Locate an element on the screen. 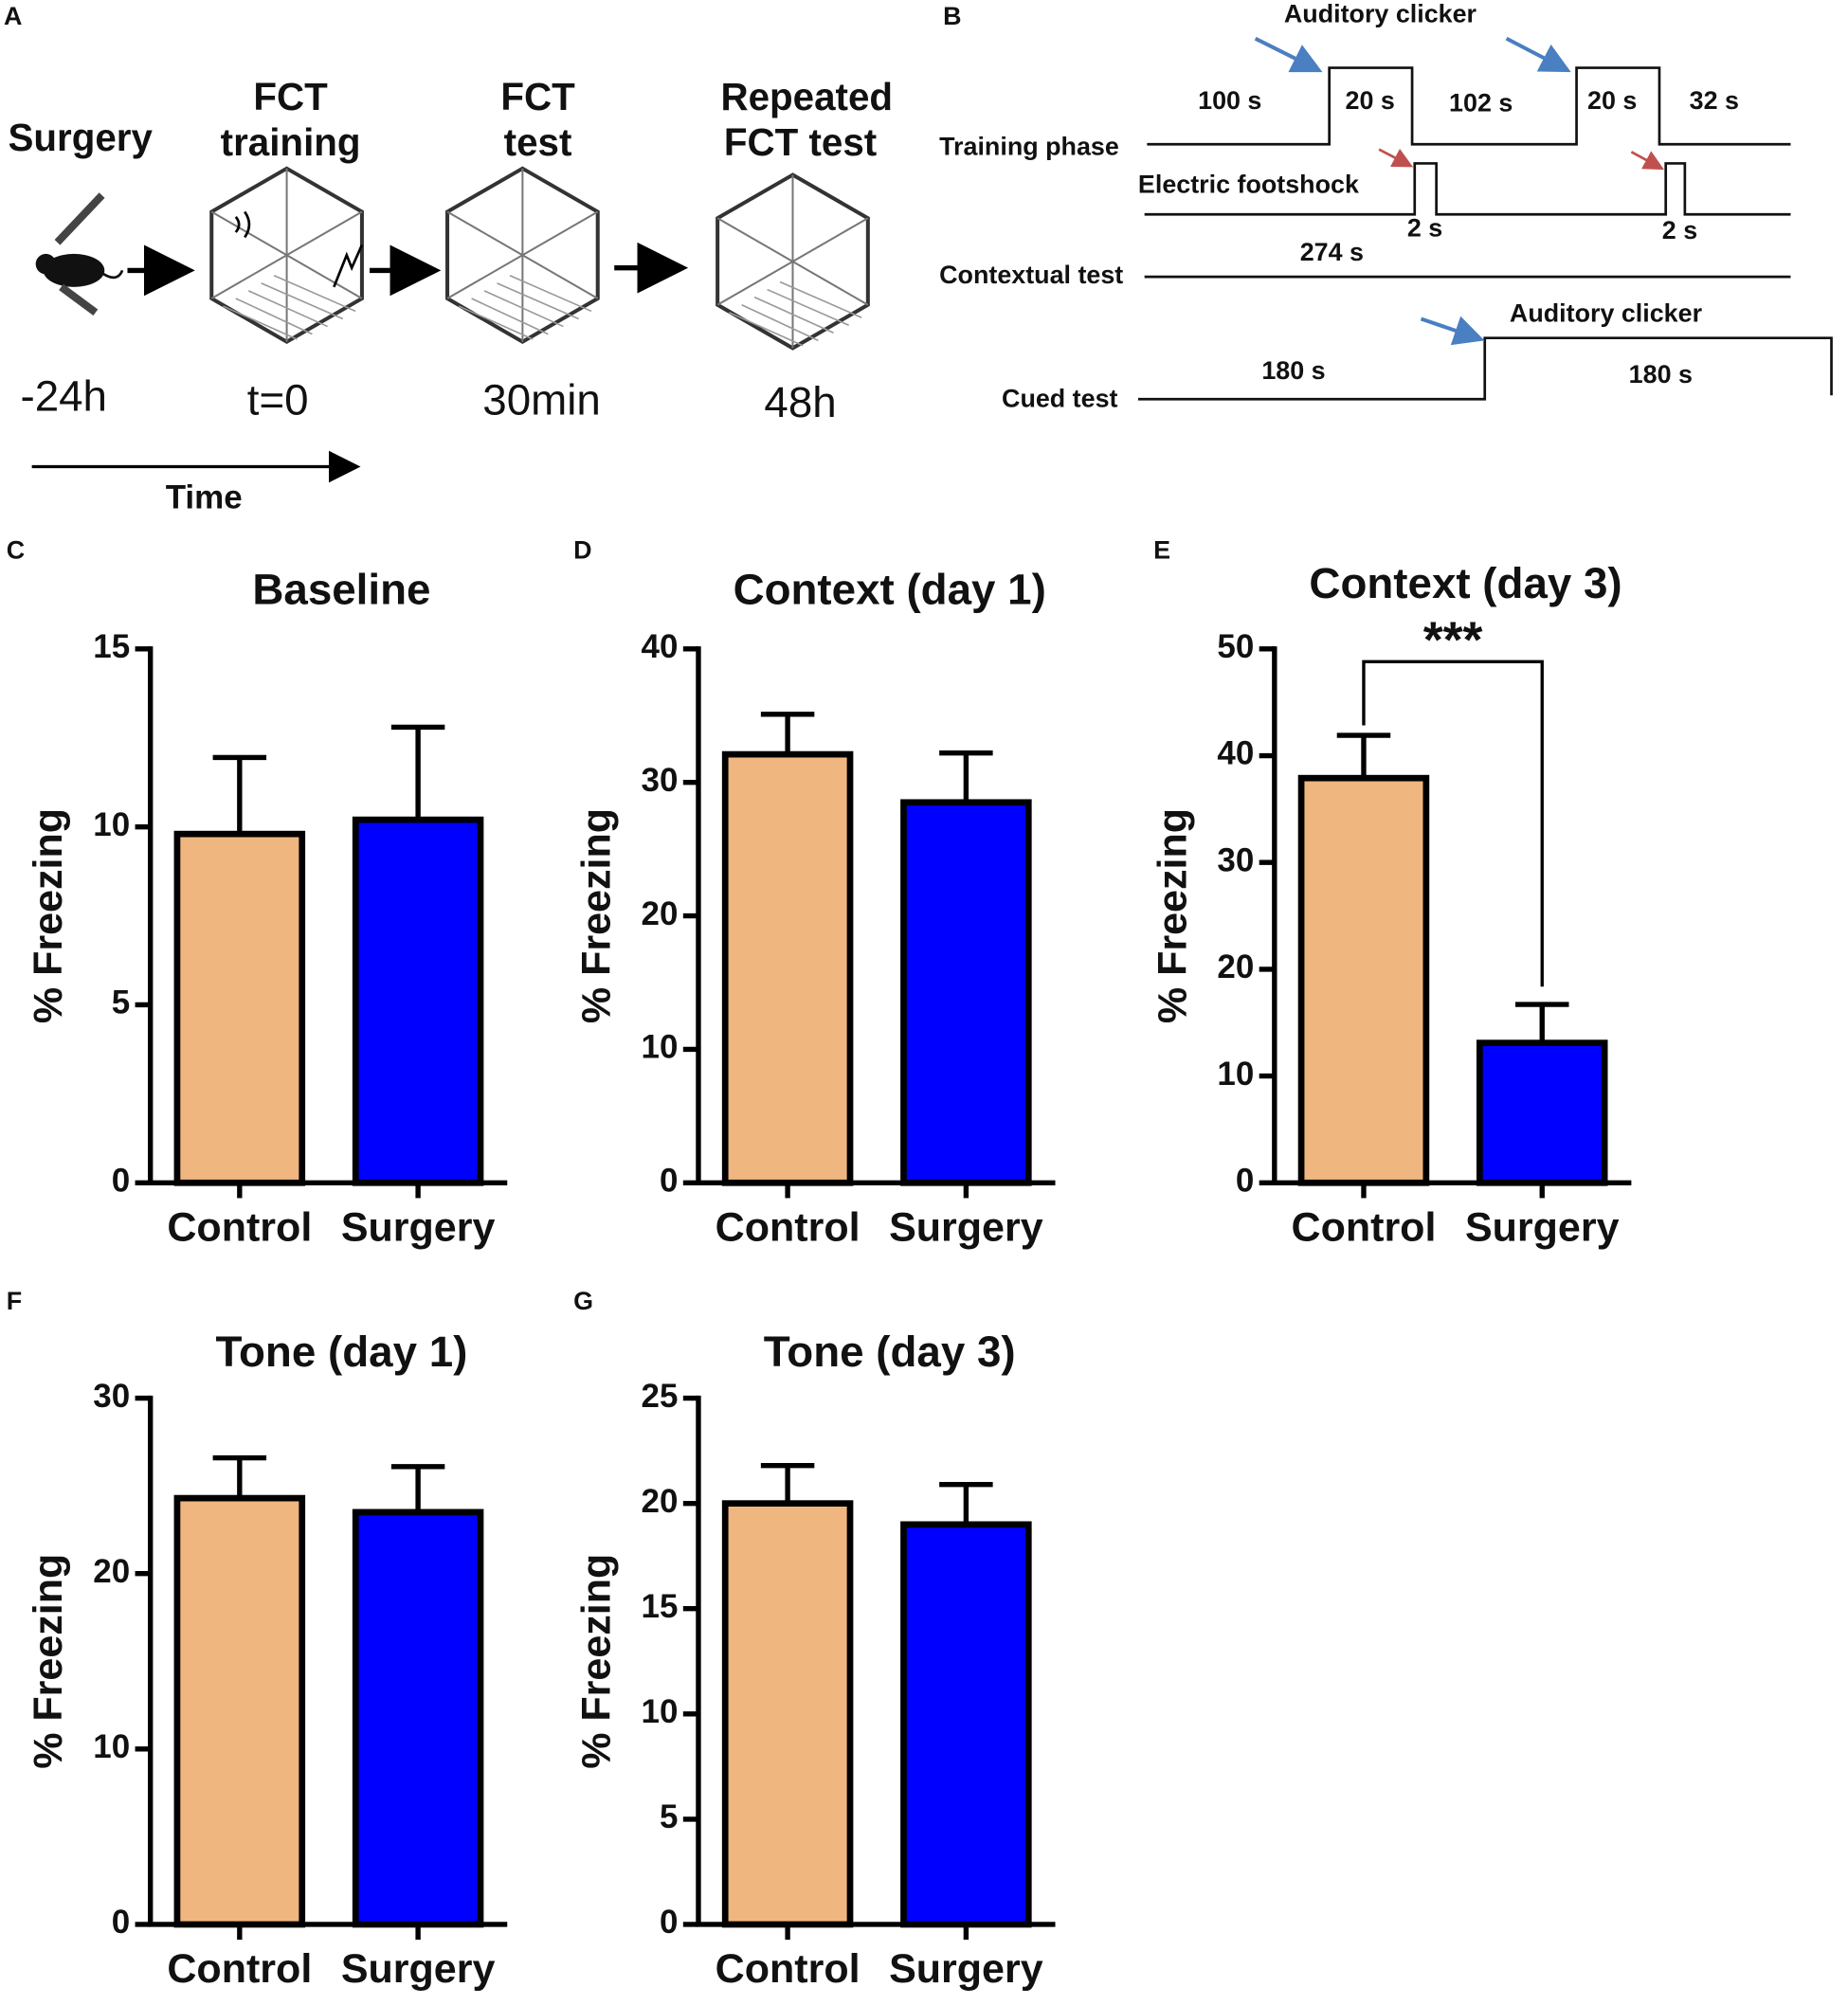  time-label: Time is located at coordinates (205, 497).